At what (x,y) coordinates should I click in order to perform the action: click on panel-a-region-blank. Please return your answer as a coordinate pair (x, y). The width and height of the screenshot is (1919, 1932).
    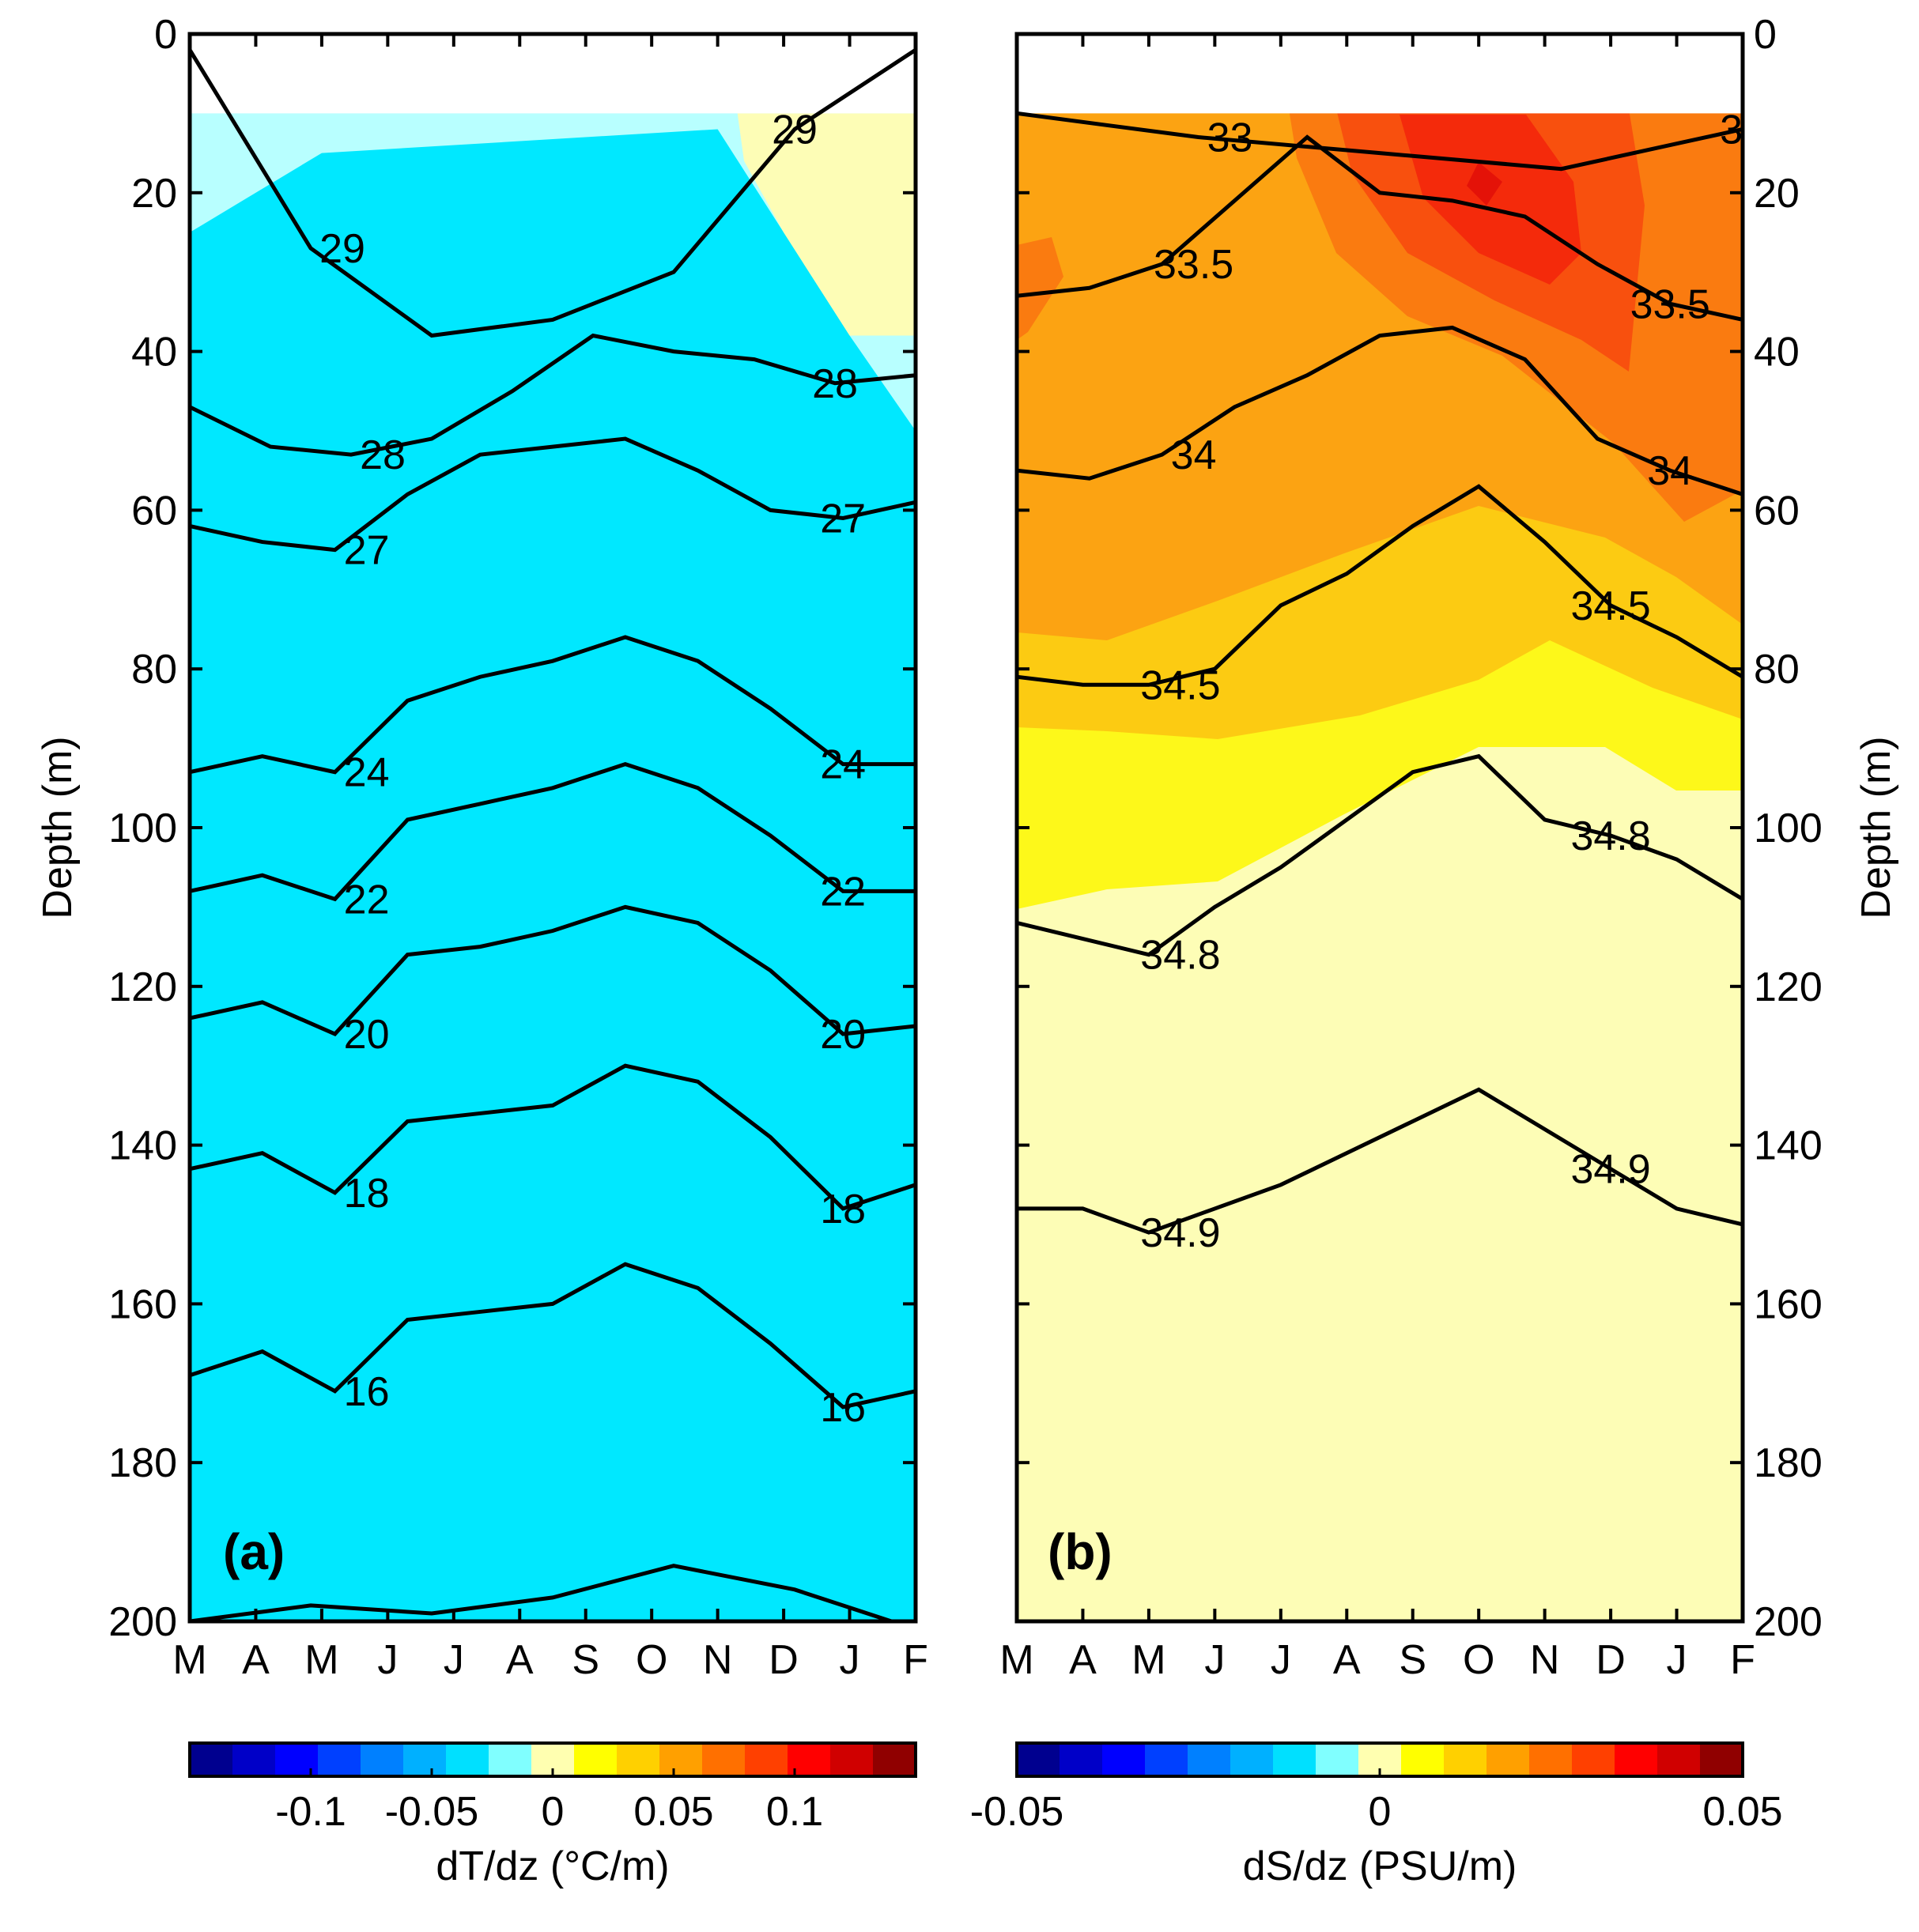
    Looking at the image, I should click on (553, 74).